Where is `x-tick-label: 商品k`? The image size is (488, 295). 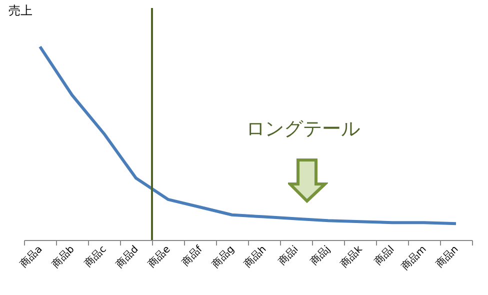
x-tick-label: 商品k is located at coordinates (351, 256).